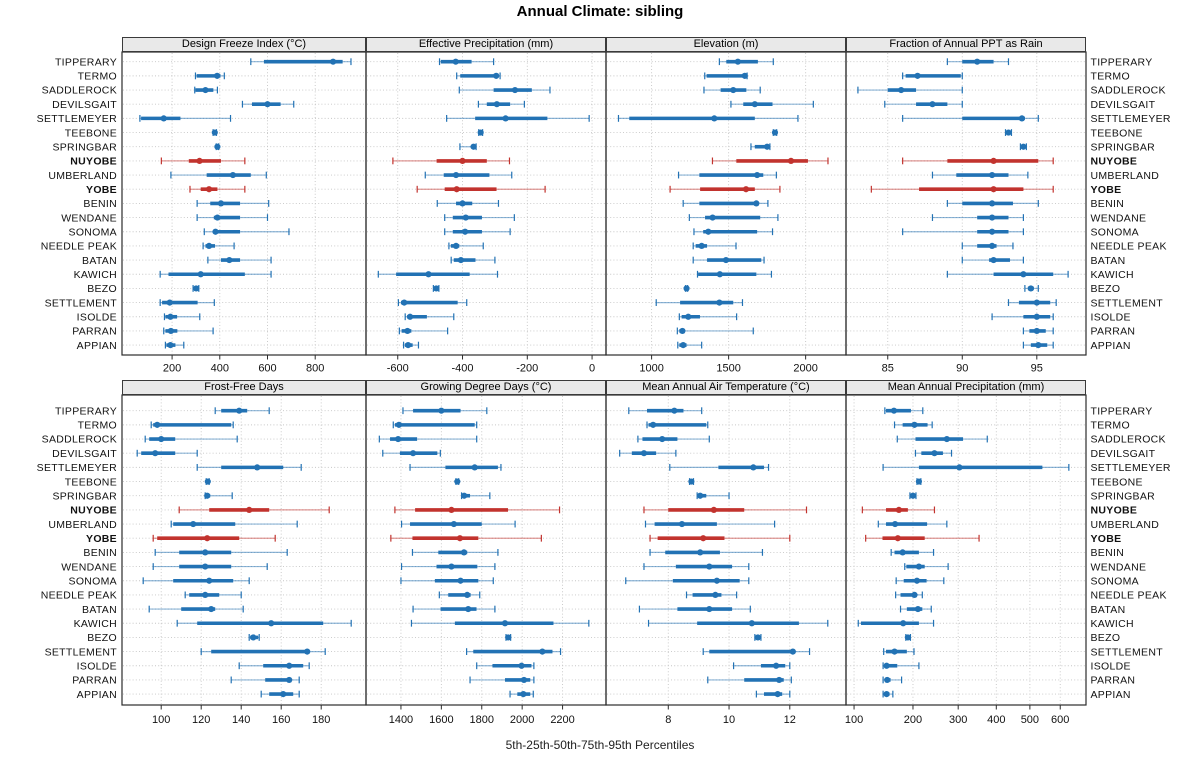 The image size is (1200, 775). I want to click on panel-7: 100 200 300 400 500 600, so click(966, 560).